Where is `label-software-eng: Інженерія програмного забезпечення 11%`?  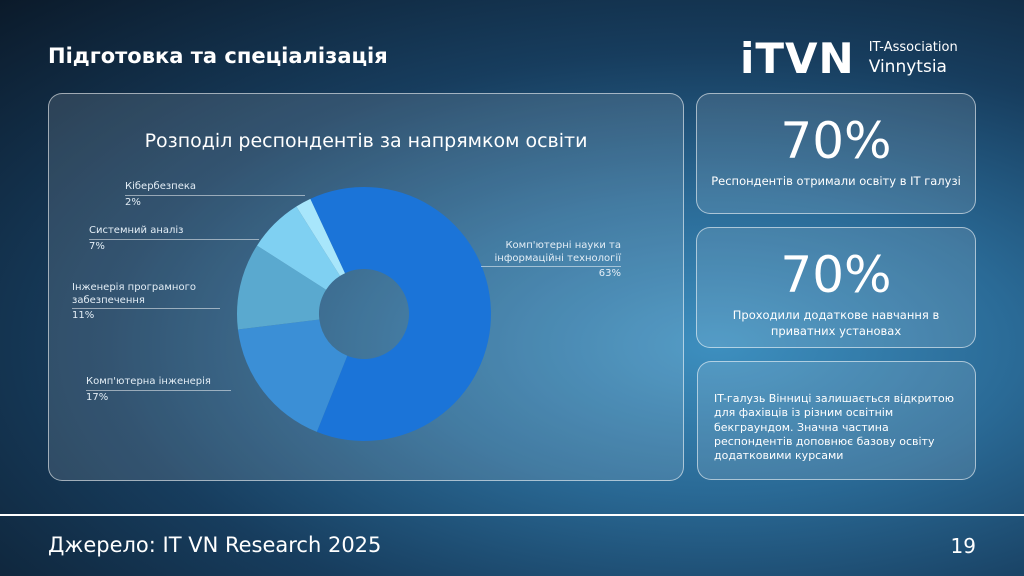 label-software-eng: Інженерія програмного забезпечення 11% is located at coordinates (146, 302).